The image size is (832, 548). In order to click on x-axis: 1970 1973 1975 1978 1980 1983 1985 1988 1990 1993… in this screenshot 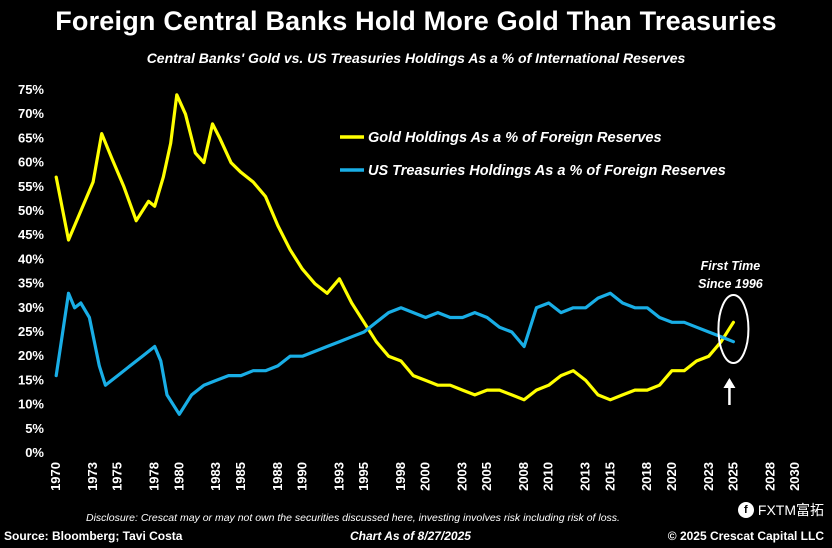, I will do `click(425, 476)`.